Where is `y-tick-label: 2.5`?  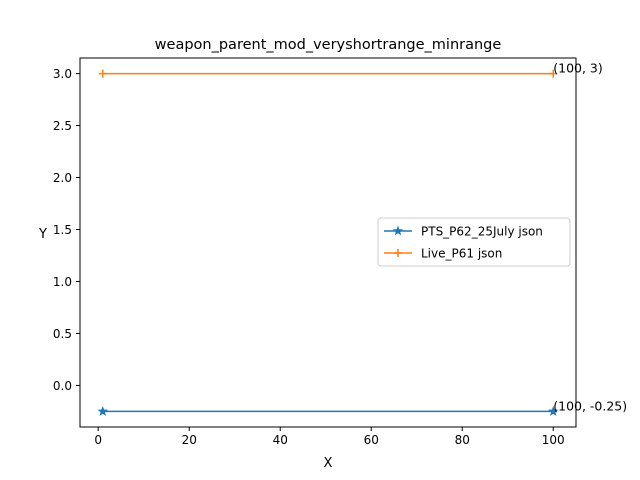
y-tick-label: 2.5 is located at coordinates (62, 126).